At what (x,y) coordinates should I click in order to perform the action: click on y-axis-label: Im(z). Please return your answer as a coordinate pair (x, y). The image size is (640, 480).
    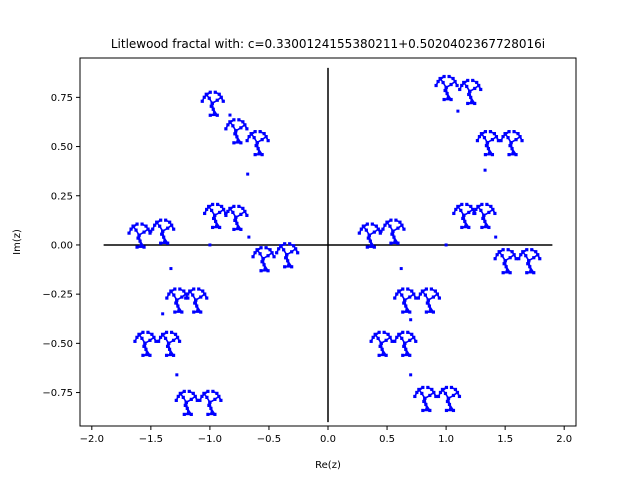
    Looking at the image, I should click on (17, 242).